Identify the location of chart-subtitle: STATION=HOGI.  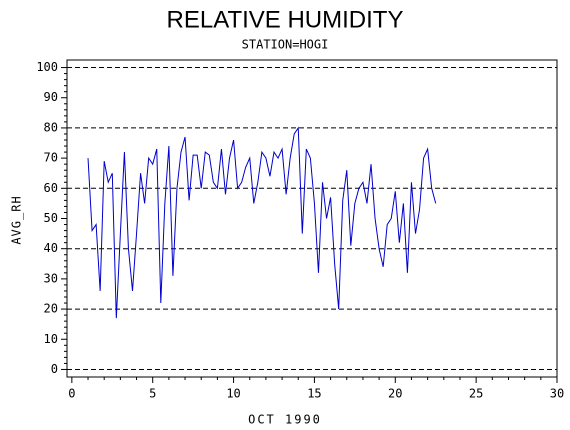
(285, 45).